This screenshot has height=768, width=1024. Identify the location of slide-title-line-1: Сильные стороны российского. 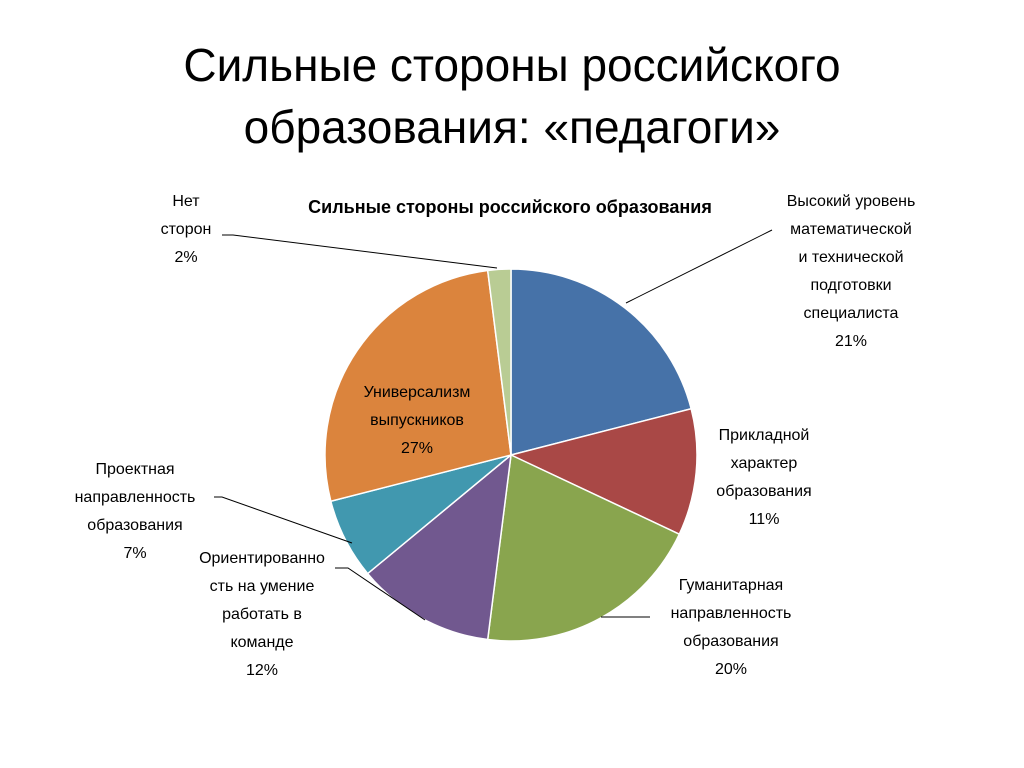
(512, 65).